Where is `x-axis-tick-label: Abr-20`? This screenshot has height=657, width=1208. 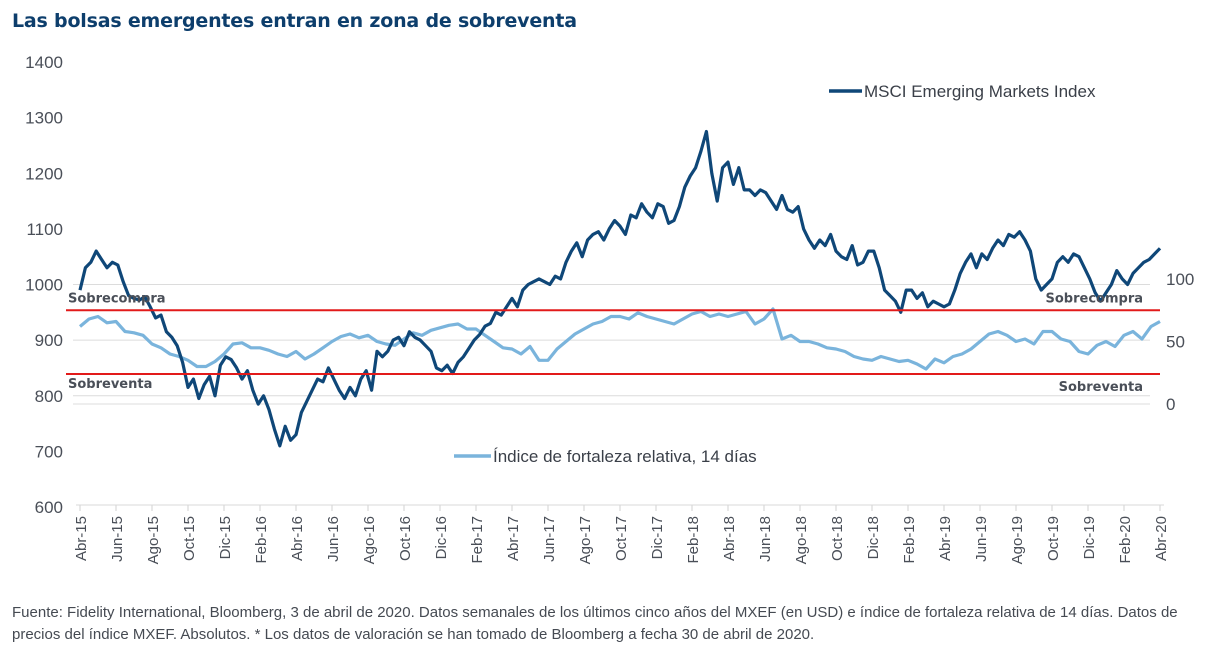 x-axis-tick-label: Abr-20 is located at coordinates (1161, 538).